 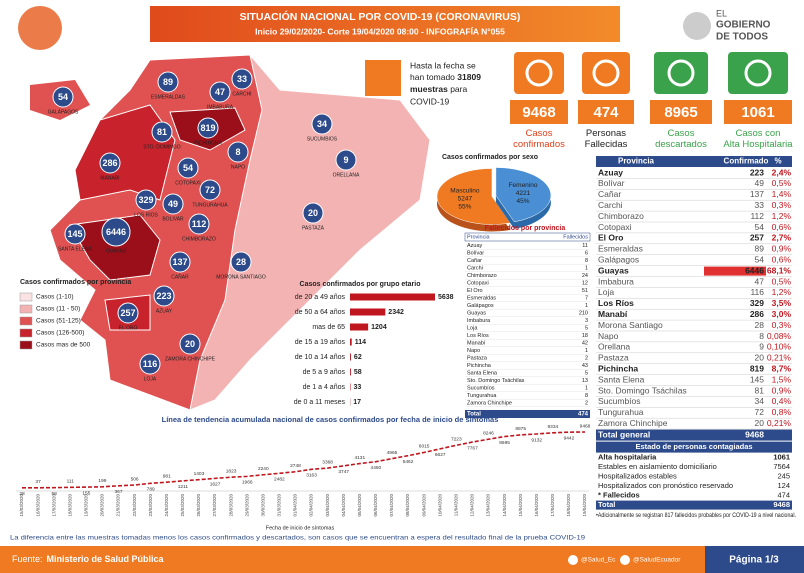 What do you see at coordinates (74, 234) in the screenshot?
I see `province-value: 145` at bounding box center [74, 234].